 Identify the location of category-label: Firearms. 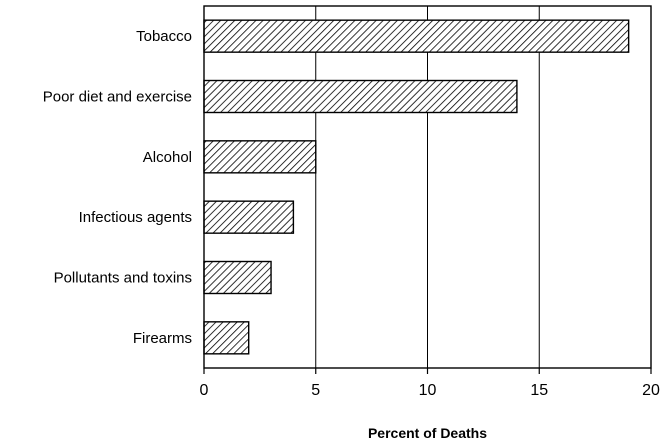
(162, 338).